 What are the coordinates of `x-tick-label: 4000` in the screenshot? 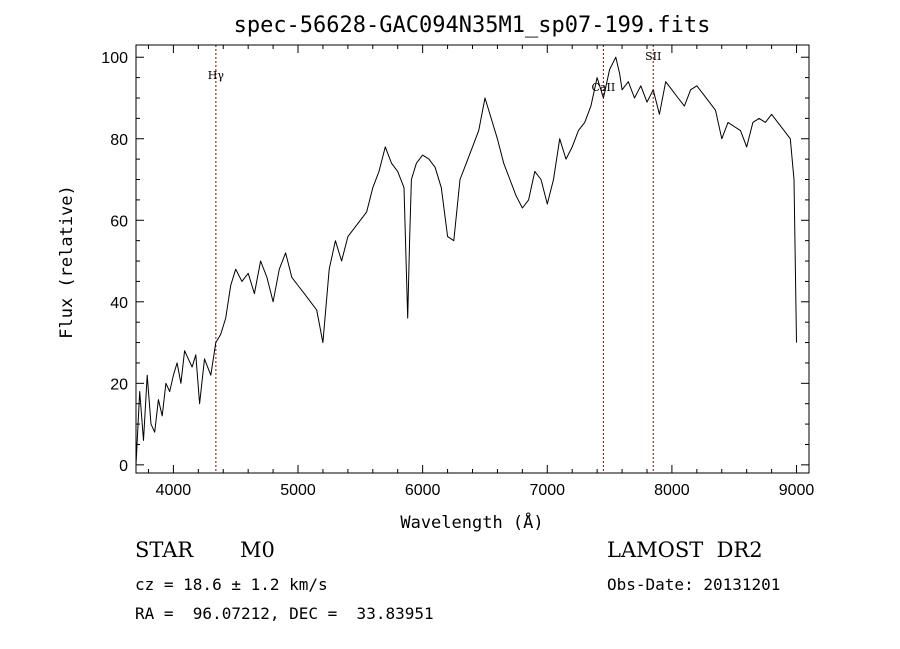 It's located at (174, 490).